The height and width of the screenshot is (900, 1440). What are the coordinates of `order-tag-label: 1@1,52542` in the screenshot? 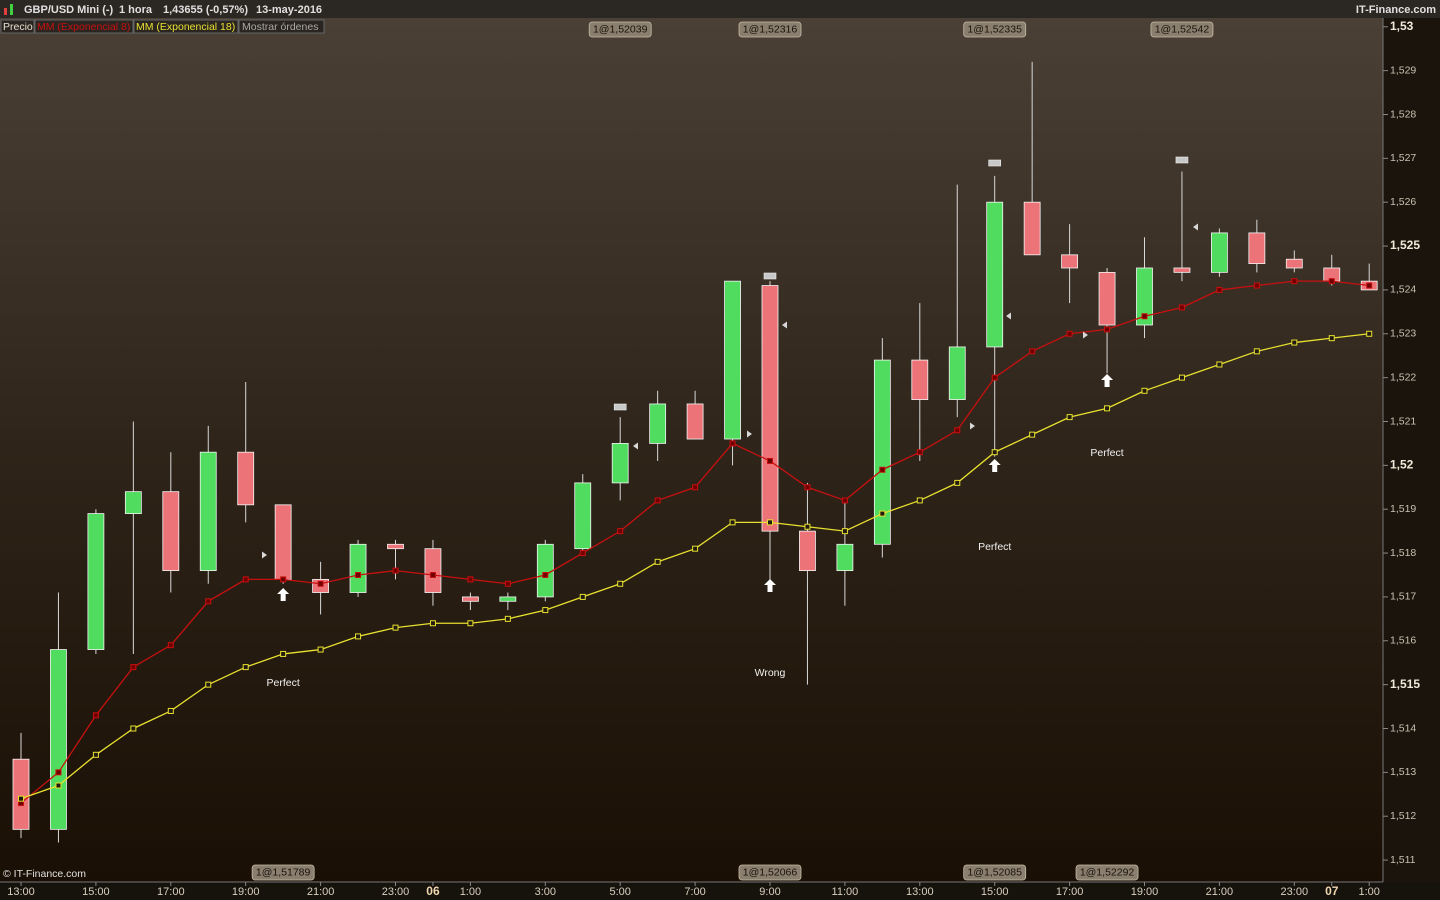 It's located at (1182, 29).